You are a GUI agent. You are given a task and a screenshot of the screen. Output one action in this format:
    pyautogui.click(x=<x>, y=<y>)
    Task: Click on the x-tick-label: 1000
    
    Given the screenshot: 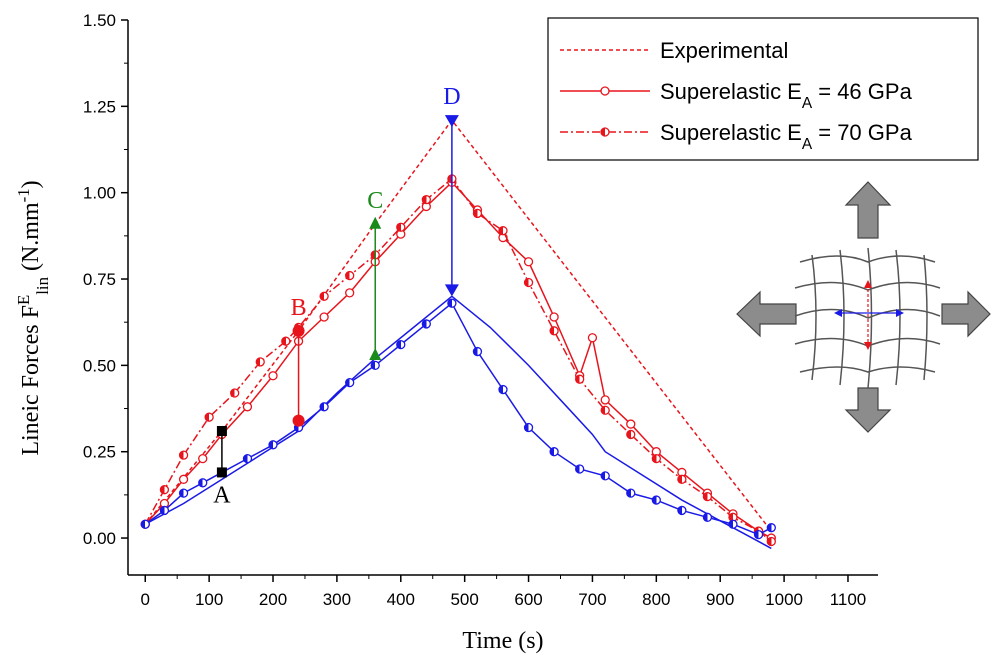 What is the action you would take?
    pyautogui.click(x=784, y=599)
    